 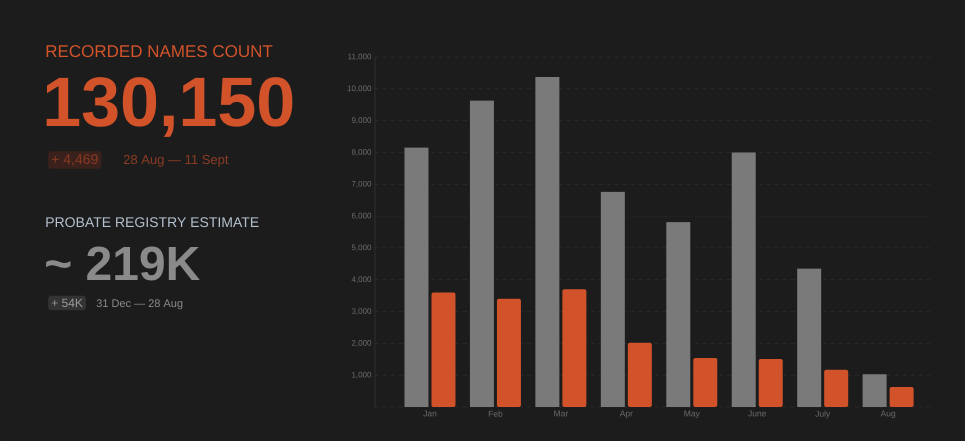 What do you see at coordinates (757, 413) in the screenshot?
I see `x-tick-label: June` at bounding box center [757, 413].